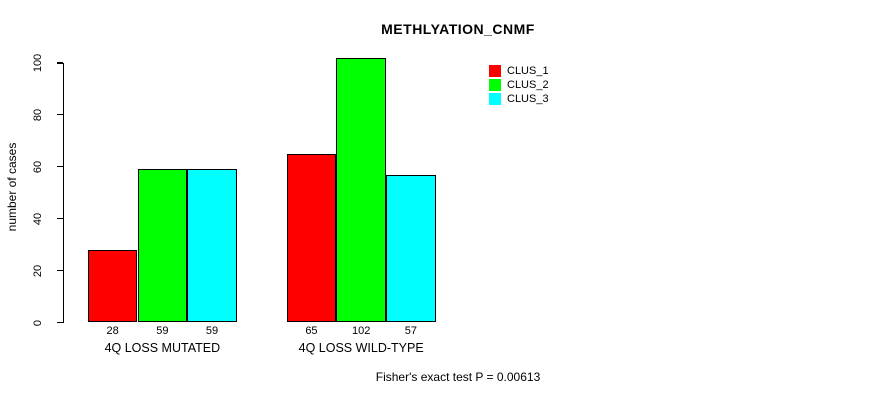  I want to click on legend: CLUS_1 CLUS_2 CLUS_3, so click(519, 85).